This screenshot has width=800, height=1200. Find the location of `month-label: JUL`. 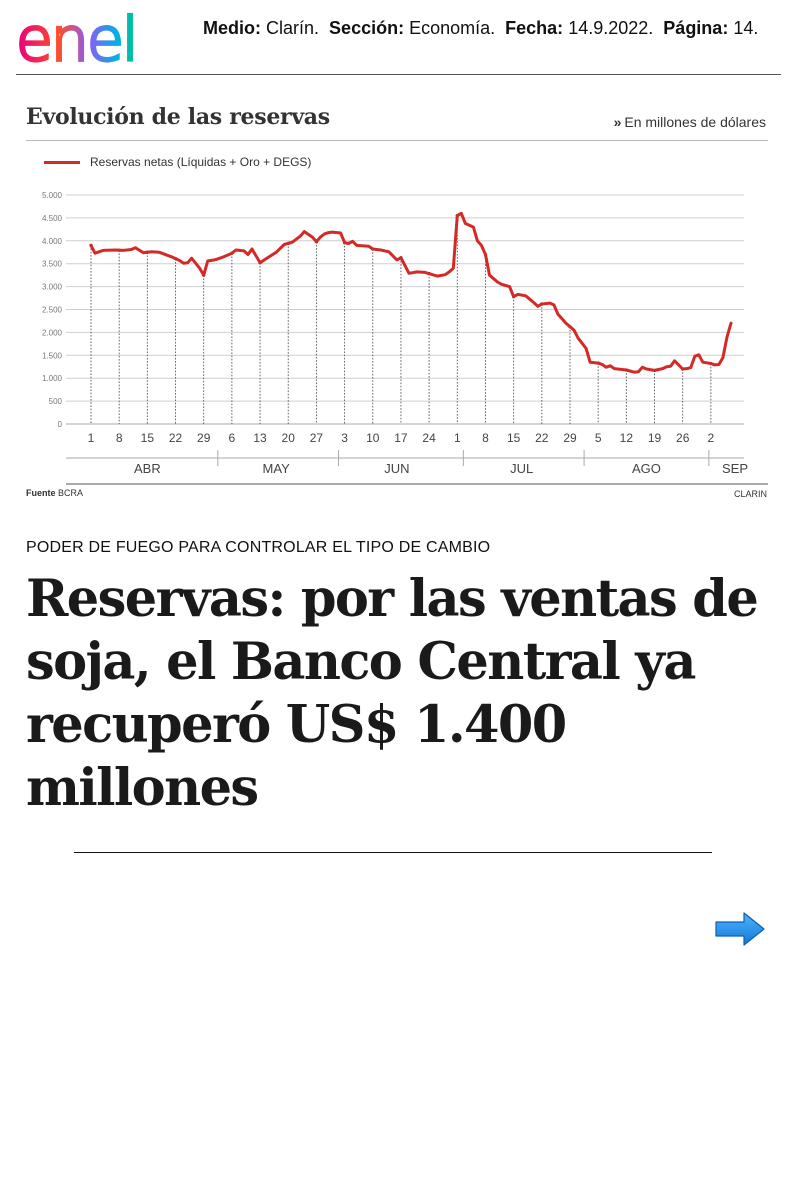

month-label: JUL is located at coordinates (521, 468).